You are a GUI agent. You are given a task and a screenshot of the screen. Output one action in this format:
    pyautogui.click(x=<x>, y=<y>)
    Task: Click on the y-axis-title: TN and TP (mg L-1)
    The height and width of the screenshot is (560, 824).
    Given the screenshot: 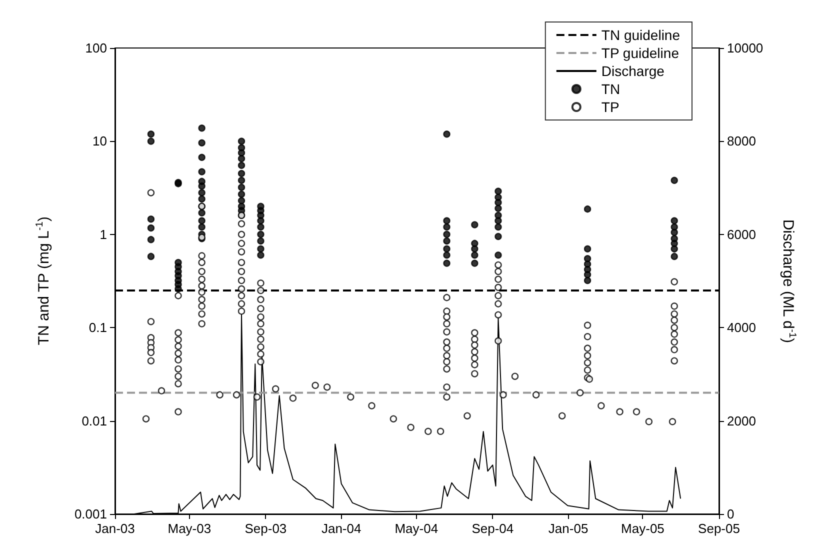 What is the action you would take?
    pyautogui.click(x=43, y=281)
    